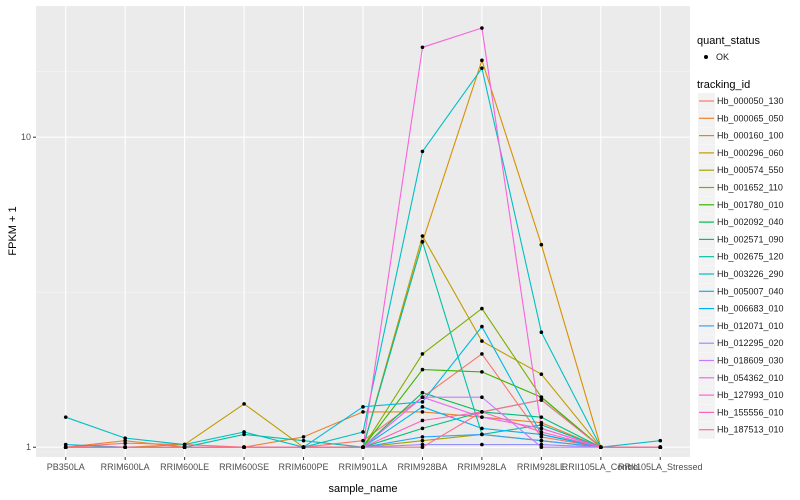  I want to click on legend-label: Hb_000296_060, so click(750, 153).